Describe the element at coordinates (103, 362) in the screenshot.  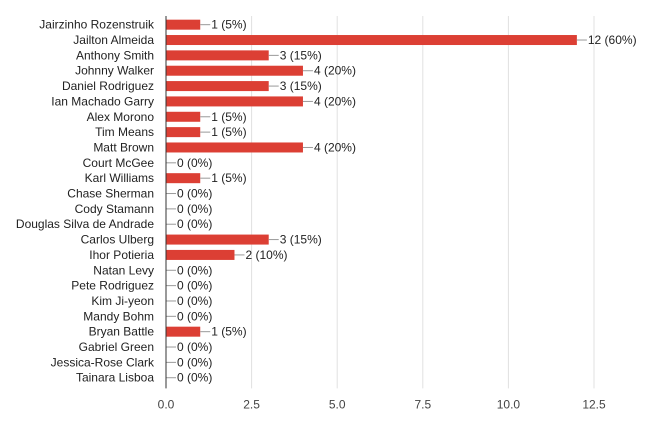
I see `category-label: Jessica-Rose Clark` at that location.